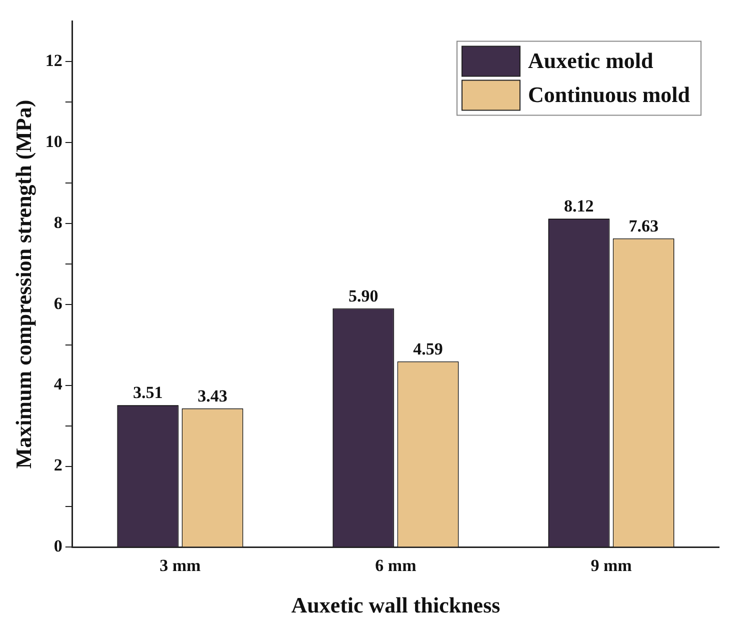 The width and height of the screenshot is (747, 632). What do you see at coordinates (58, 303) in the screenshot?
I see `y-tick-label: 6` at bounding box center [58, 303].